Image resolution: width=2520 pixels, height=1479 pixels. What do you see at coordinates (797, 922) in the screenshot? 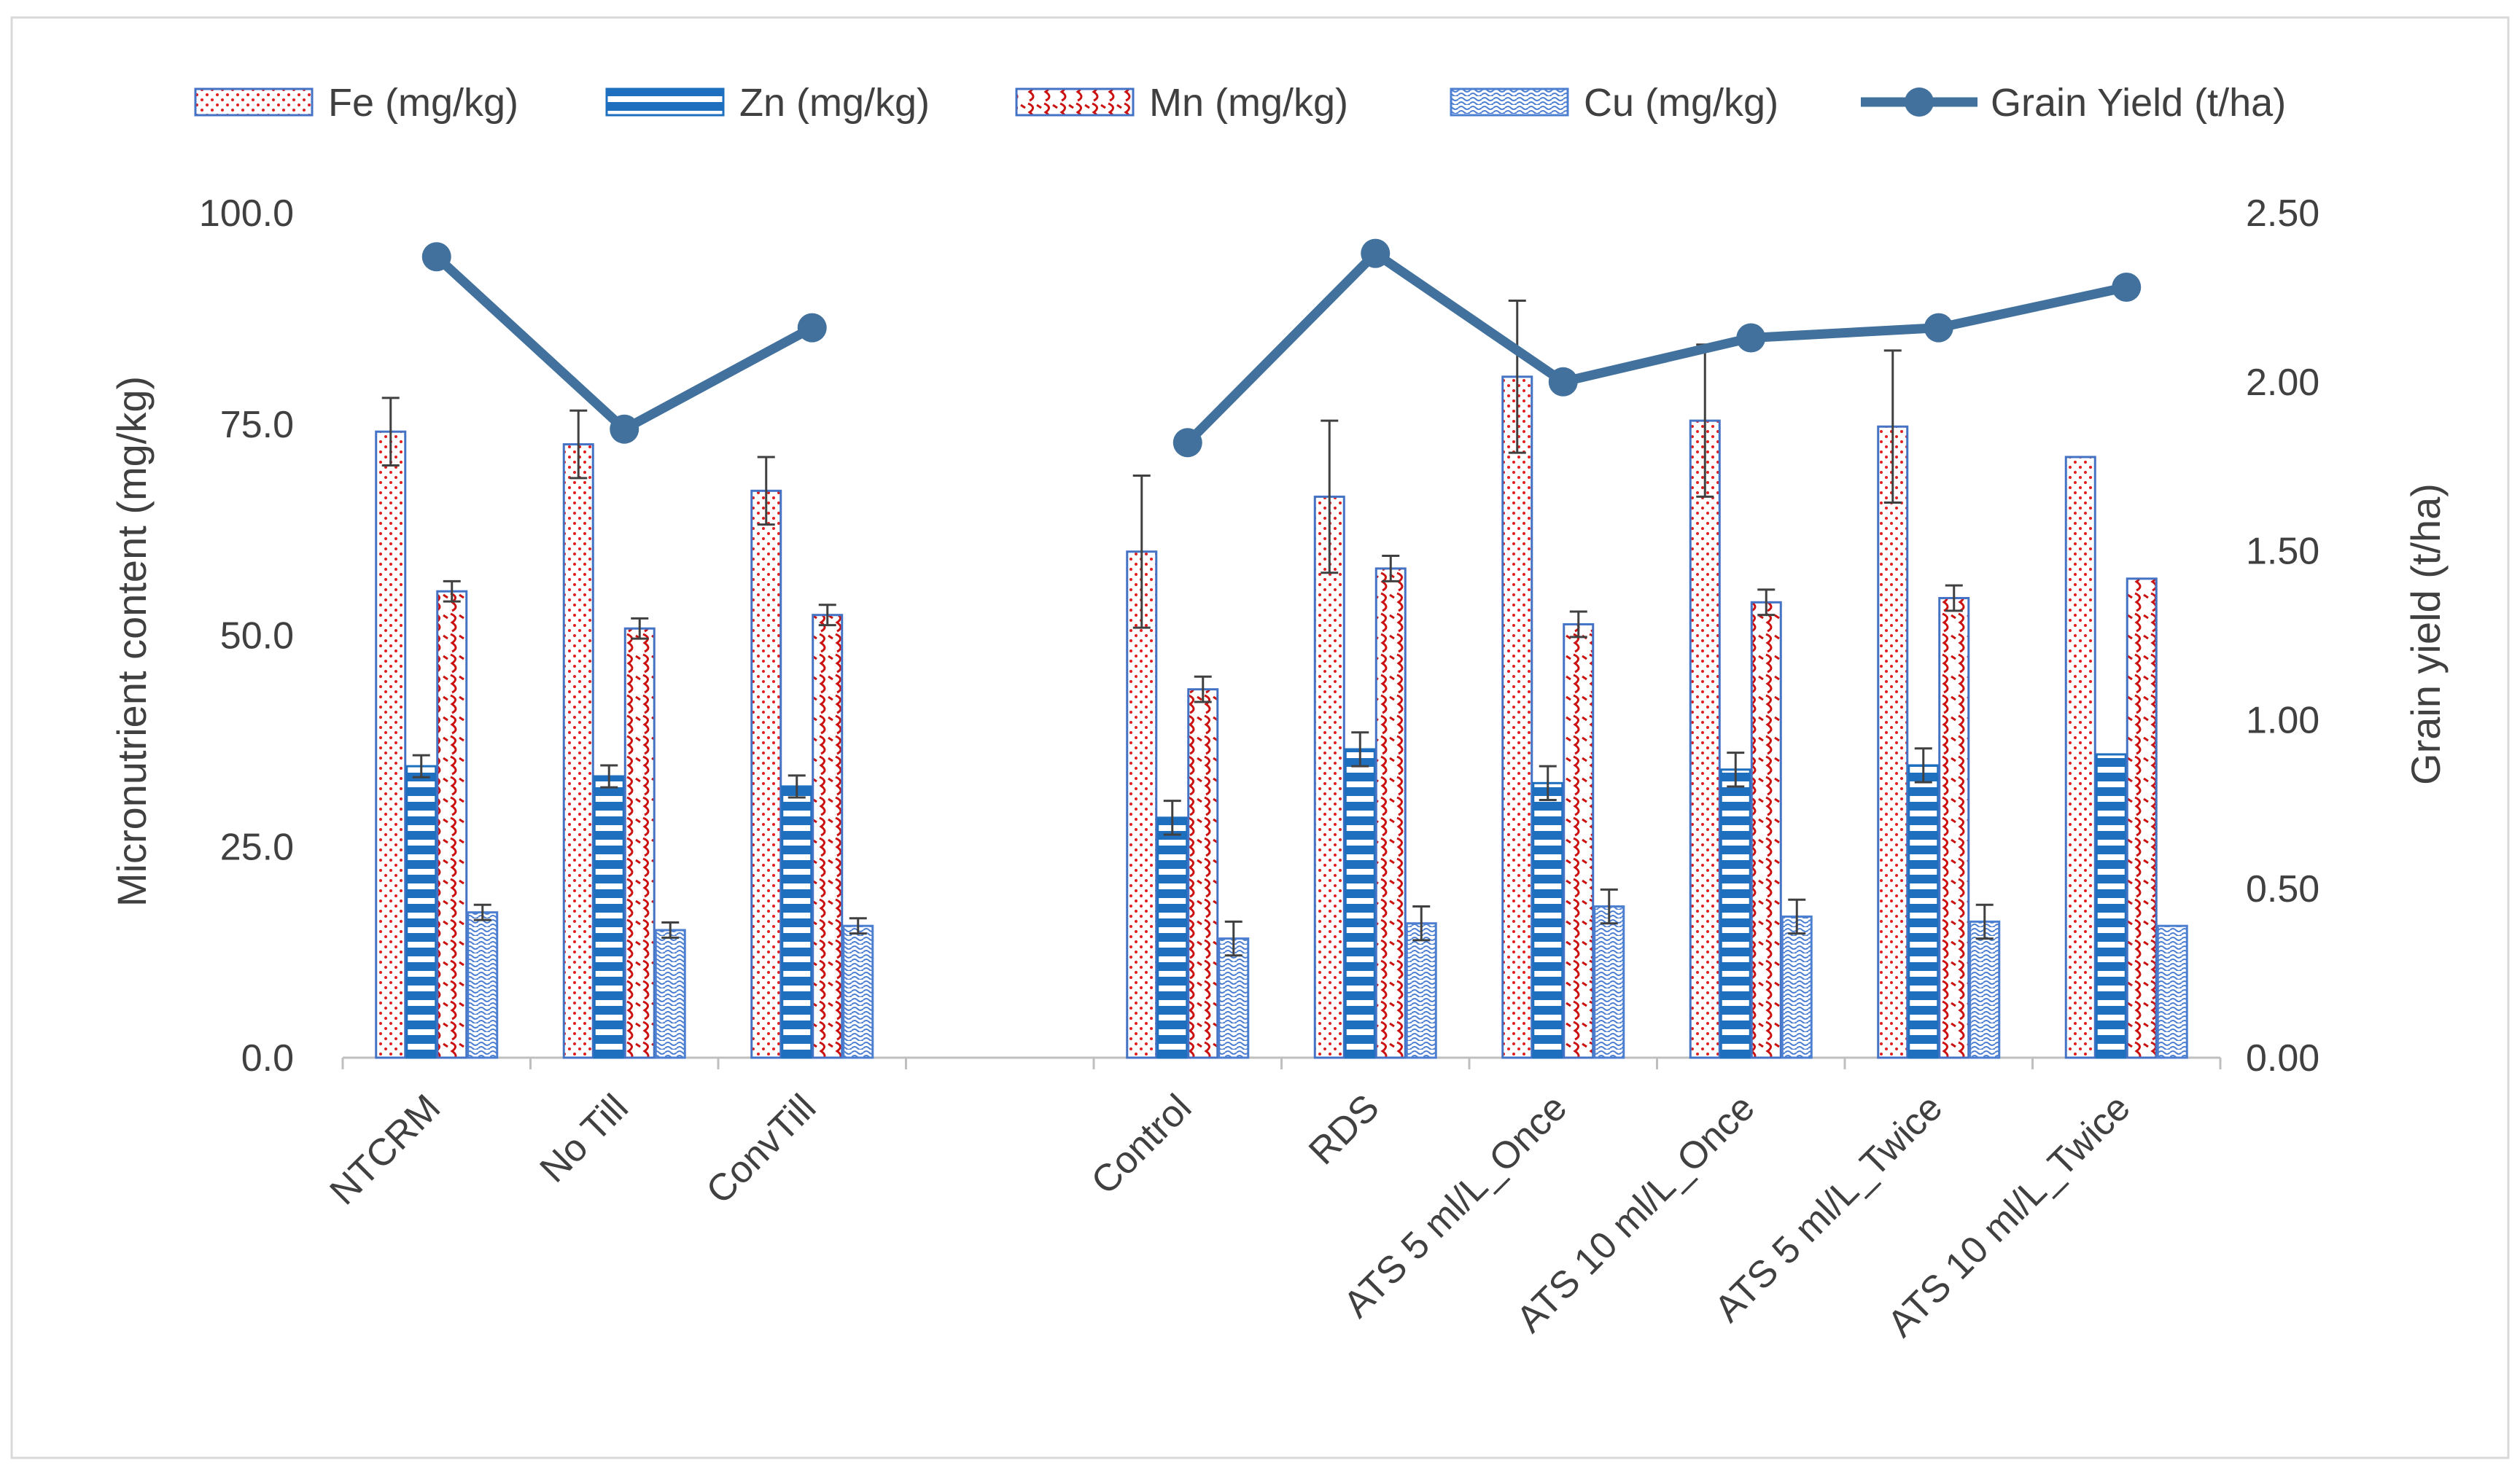
I see `bar-zn-mg-kg-convtill` at bounding box center [797, 922].